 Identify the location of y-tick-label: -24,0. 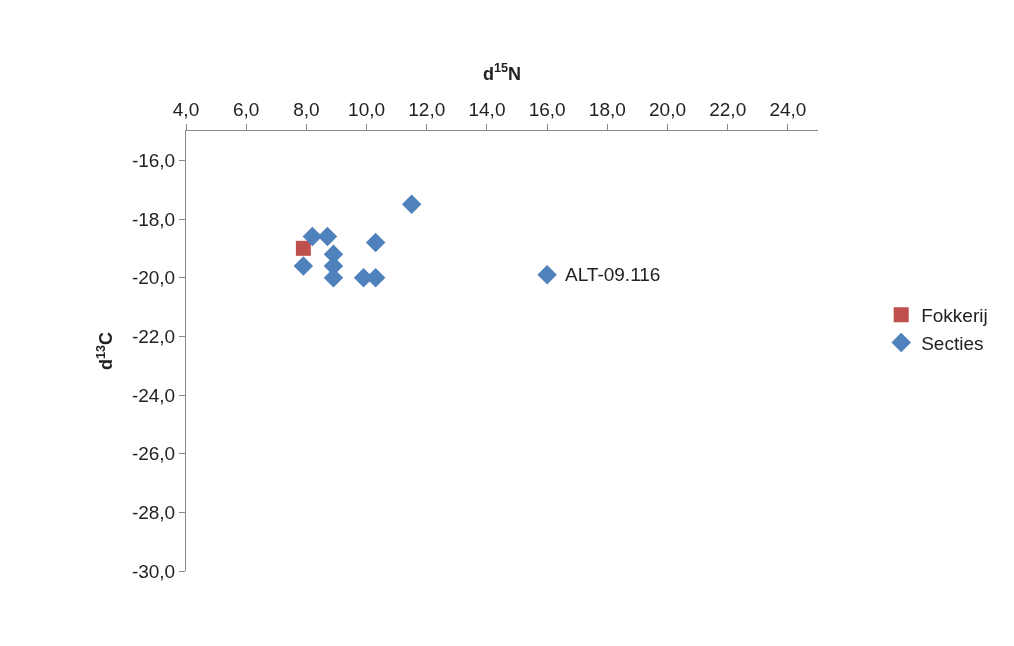
(153, 395).